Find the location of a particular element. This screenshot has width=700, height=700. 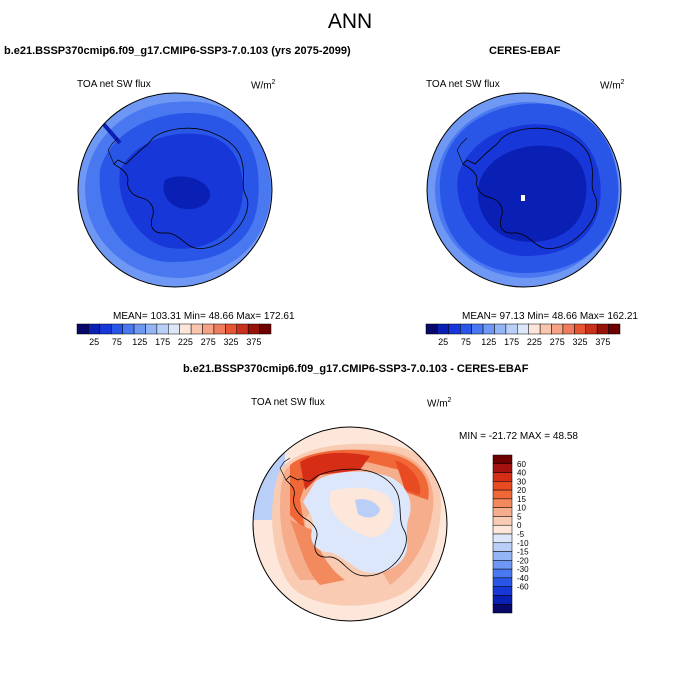

colorbar-observations-tick-label: 125 is located at coordinates (488, 342).